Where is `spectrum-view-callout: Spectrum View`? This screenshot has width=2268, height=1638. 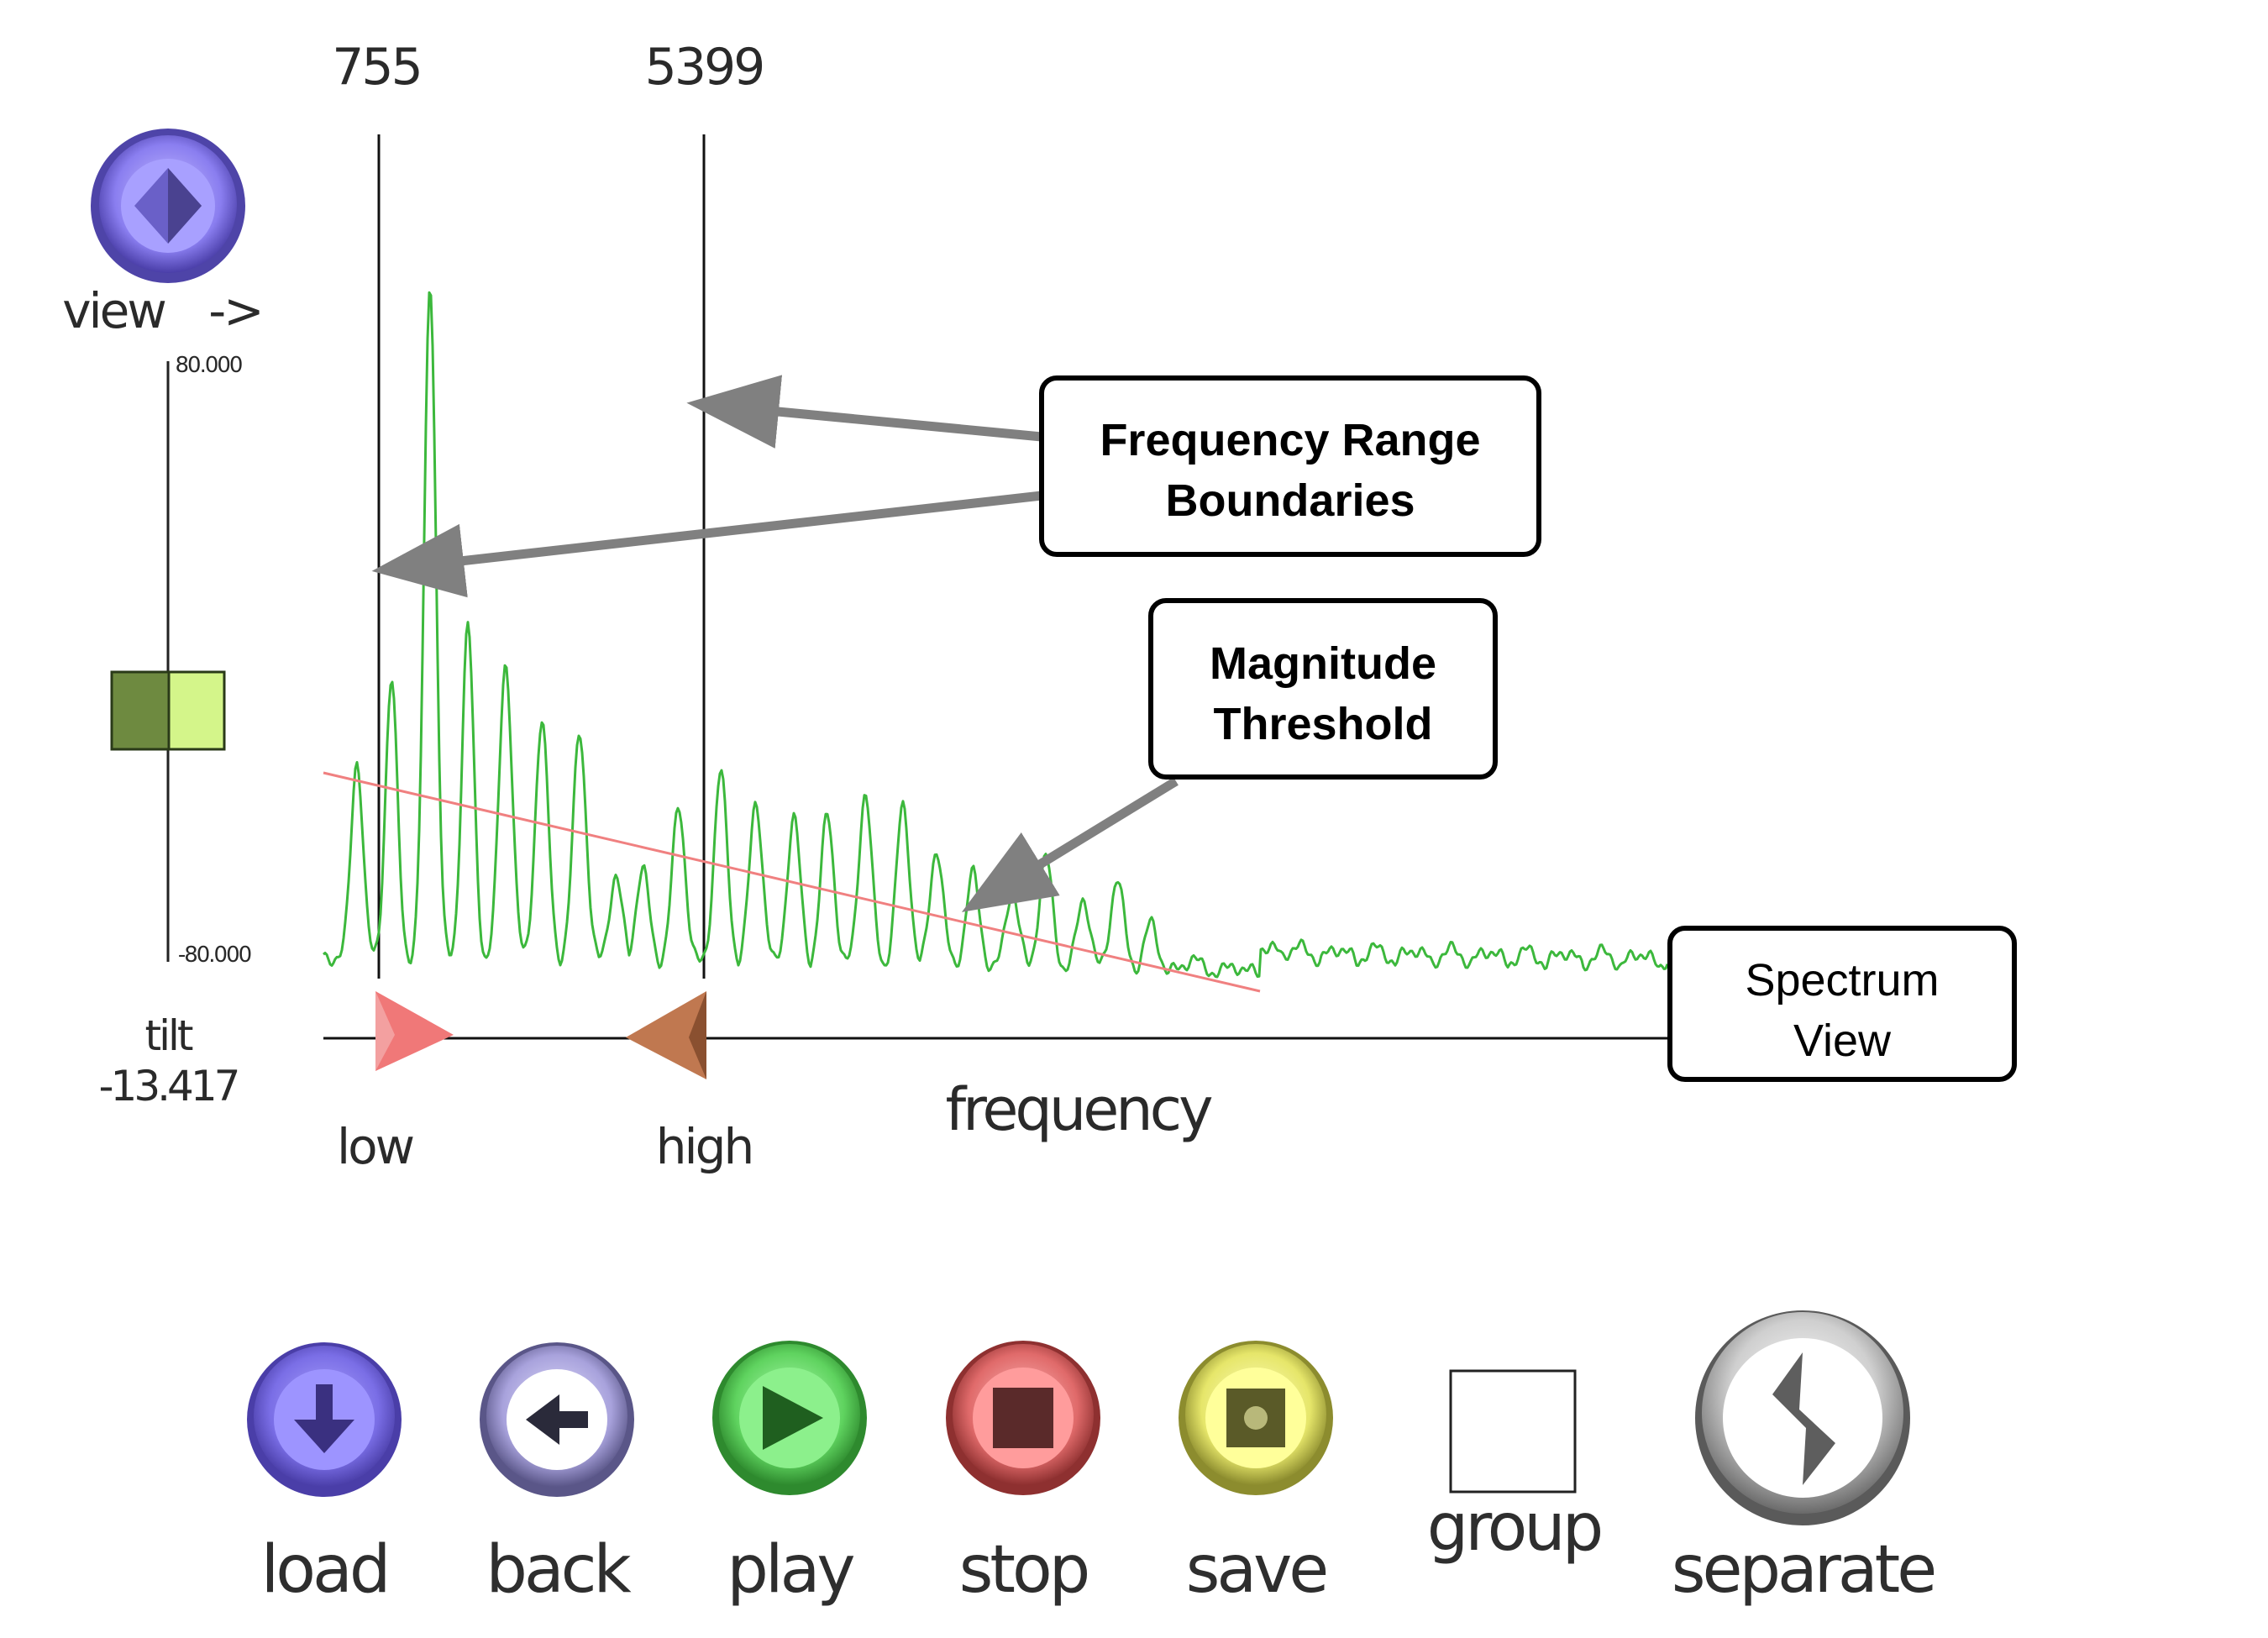
spectrum-view-callout: Spectrum View is located at coordinates (1842, 1004).